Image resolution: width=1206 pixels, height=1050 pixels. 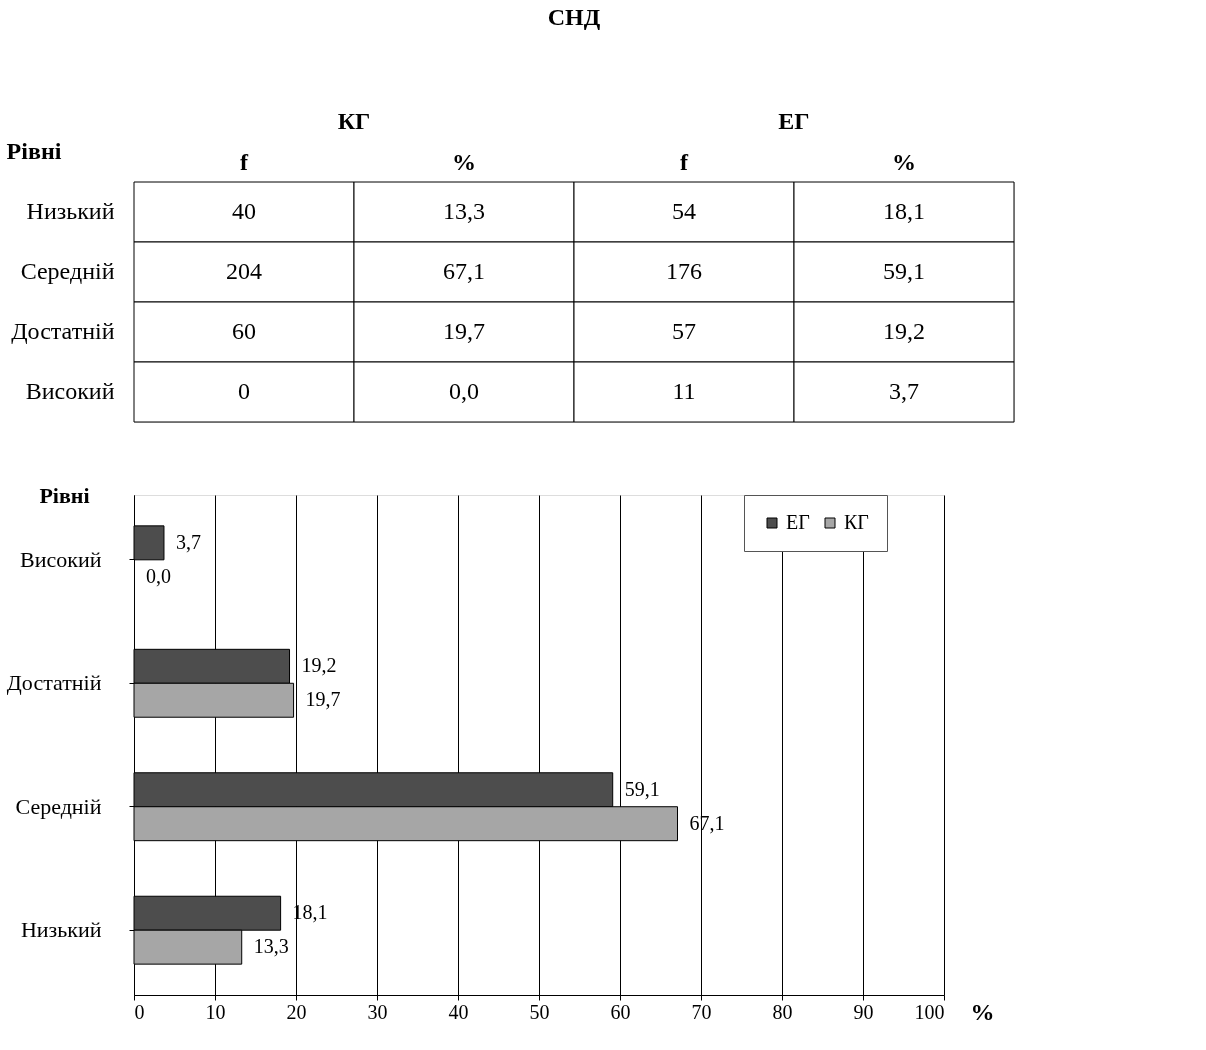 I want to click on data-label: 57, so click(x=684, y=331).